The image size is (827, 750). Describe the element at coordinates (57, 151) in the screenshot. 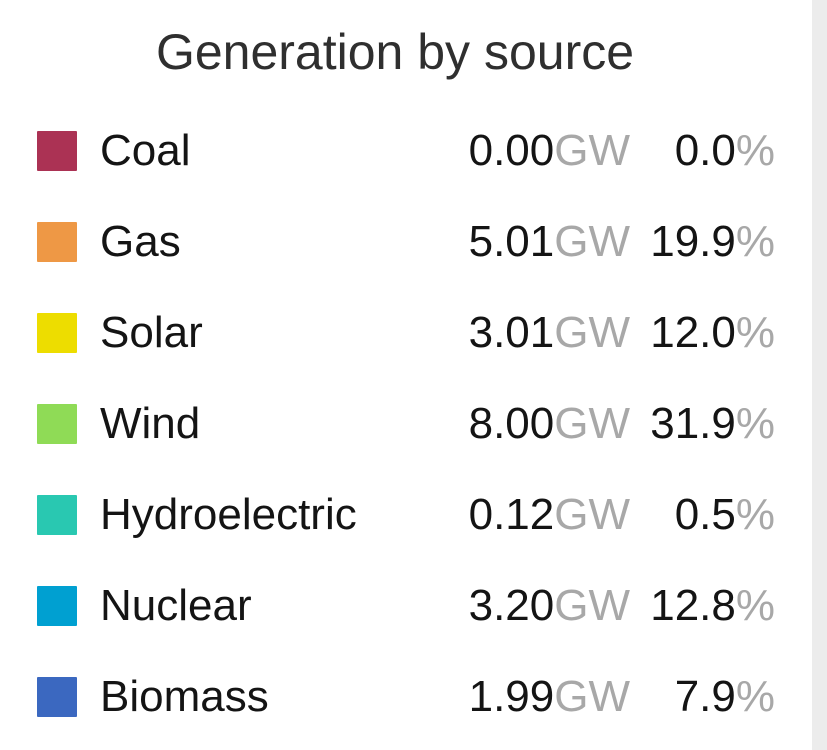

I see `coal-color-swatch` at that location.